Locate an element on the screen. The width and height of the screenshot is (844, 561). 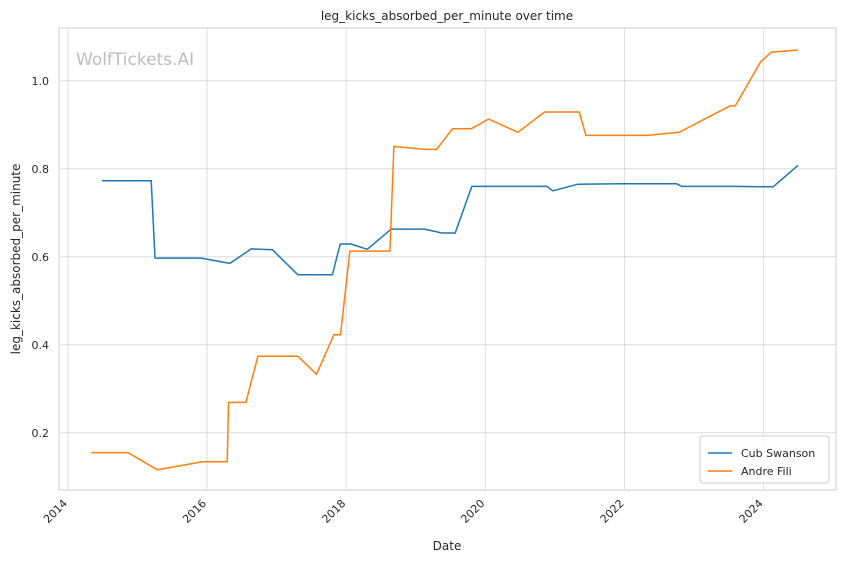
legend-box is located at coordinates (764, 459).